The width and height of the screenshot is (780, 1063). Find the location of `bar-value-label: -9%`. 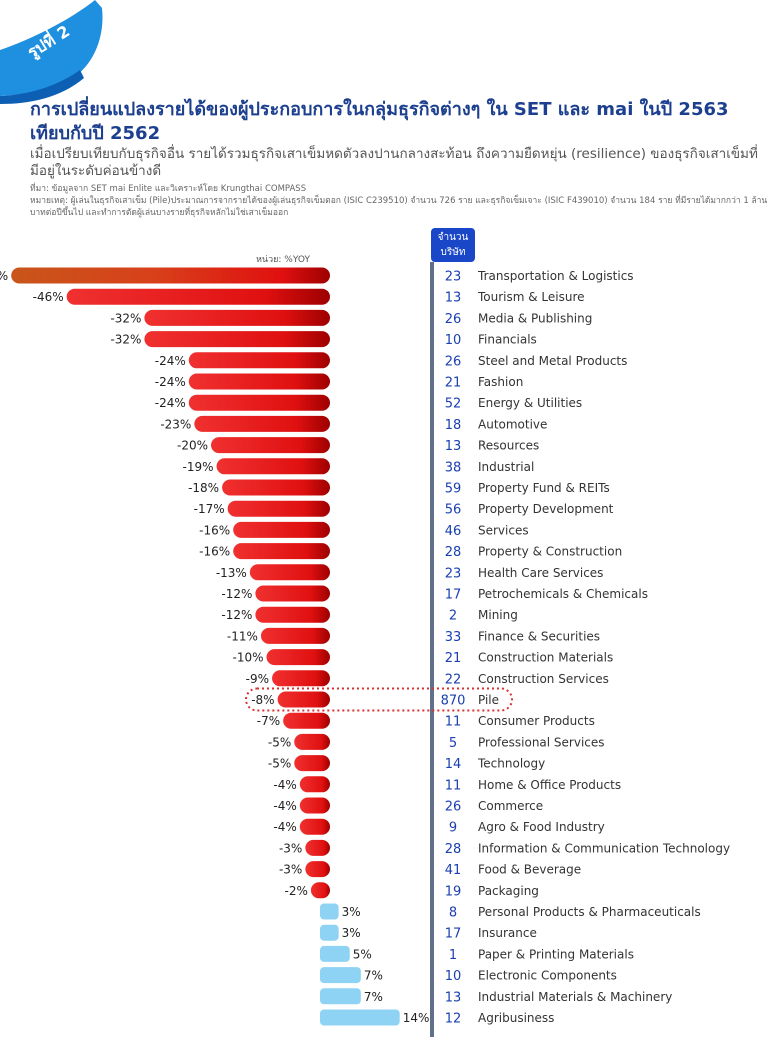

bar-value-label: -9% is located at coordinates (257, 679).